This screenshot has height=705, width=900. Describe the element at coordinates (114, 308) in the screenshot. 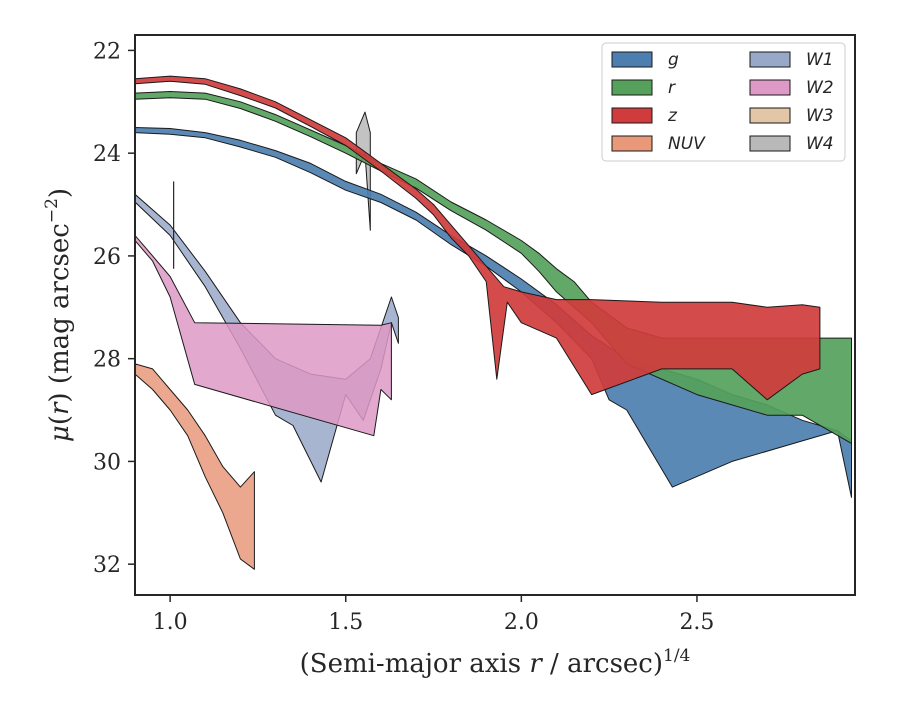

I see `y-axis-ticks: 22 24 26 28 30 32` at that location.